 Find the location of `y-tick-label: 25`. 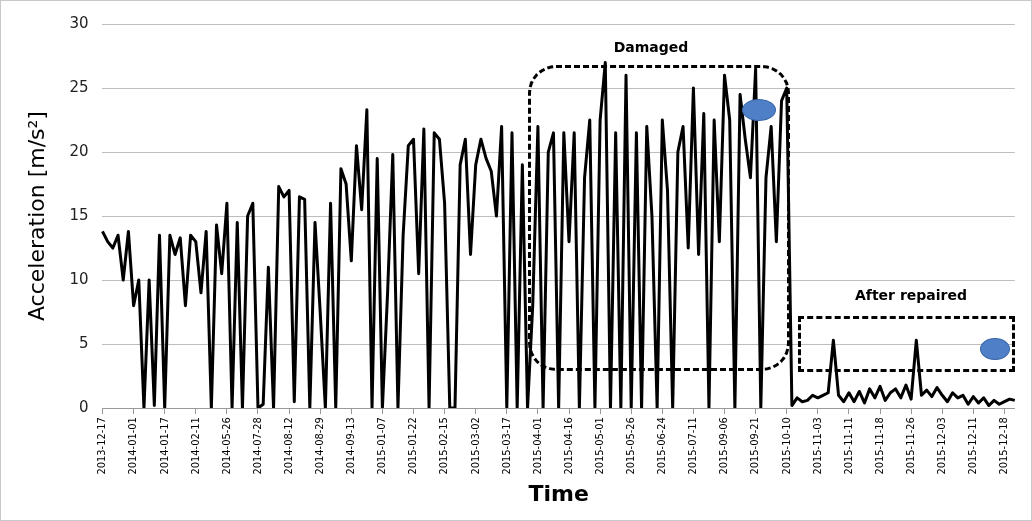

y-tick-label: 25 is located at coordinates (79, 86).